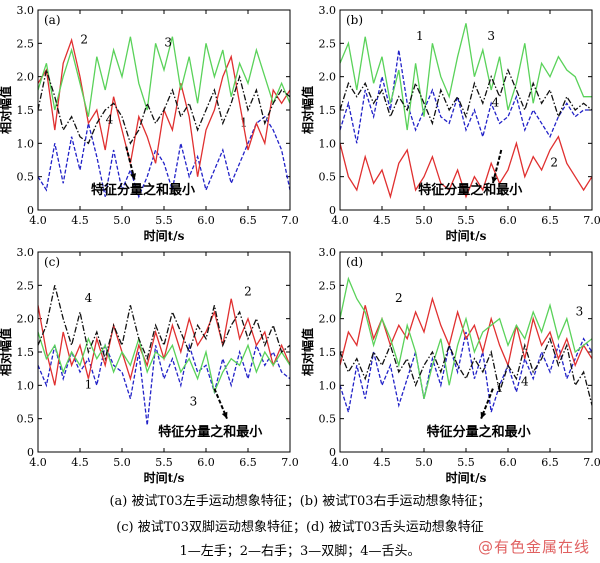 The height and width of the screenshot is (563, 600). What do you see at coordinates (354, 262) in the screenshot?
I see `panel-label: (d)` at bounding box center [354, 262].